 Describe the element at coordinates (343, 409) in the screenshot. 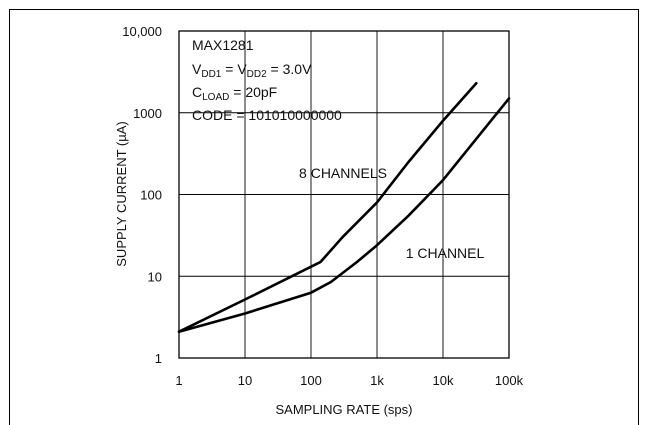

I see `x-axis-title: SAMPLING RATE (sps)` at that location.